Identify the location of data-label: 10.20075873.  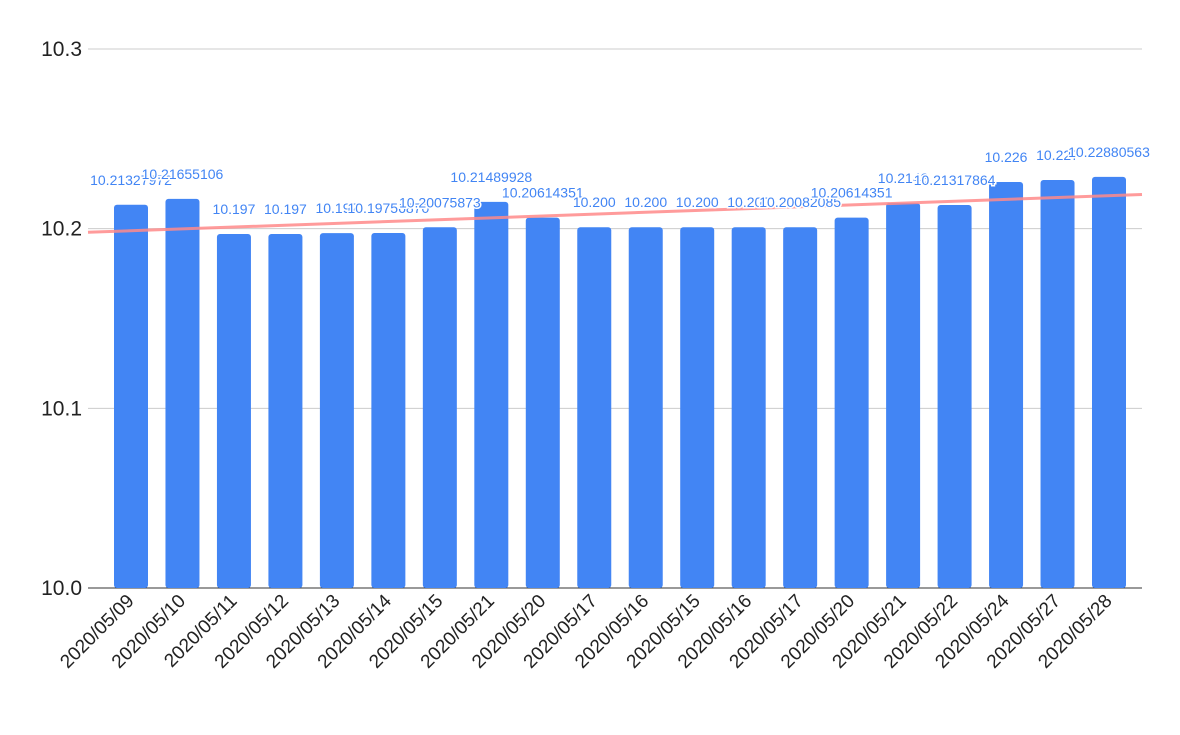
(440, 202).